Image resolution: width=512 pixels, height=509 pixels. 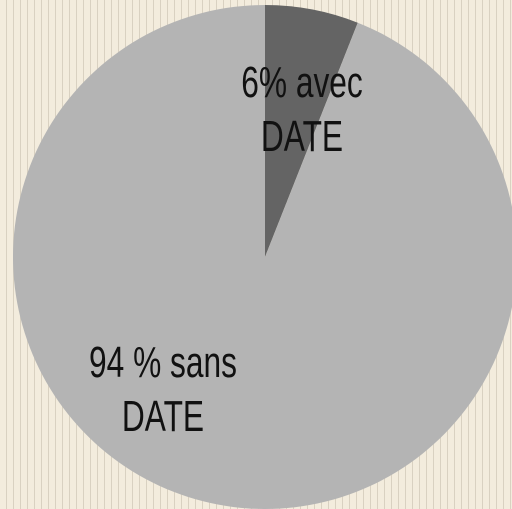 What do you see at coordinates (302, 109) in the screenshot?
I see `slice-label: 6% avec DATE` at bounding box center [302, 109].